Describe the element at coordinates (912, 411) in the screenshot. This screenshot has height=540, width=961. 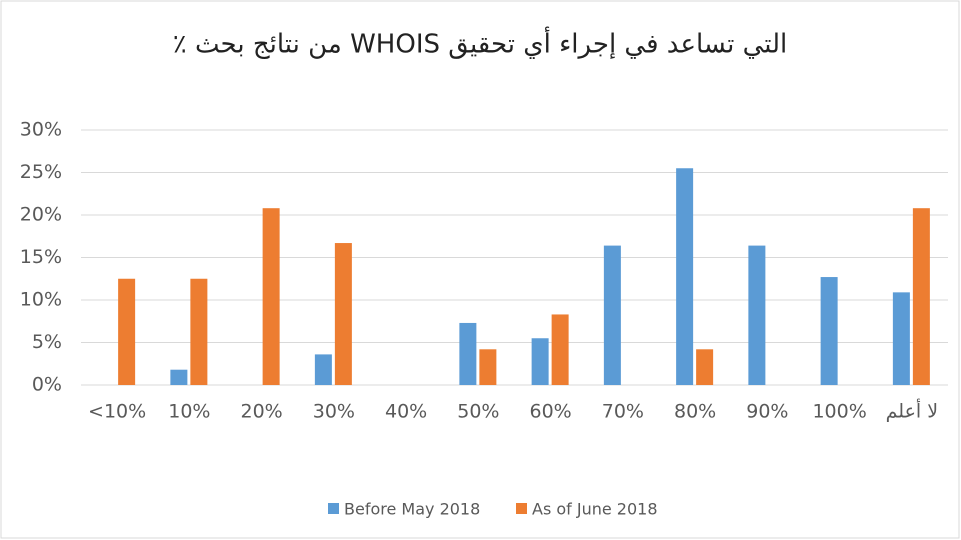
I see `x-tick-label: لا أعلم` at that location.